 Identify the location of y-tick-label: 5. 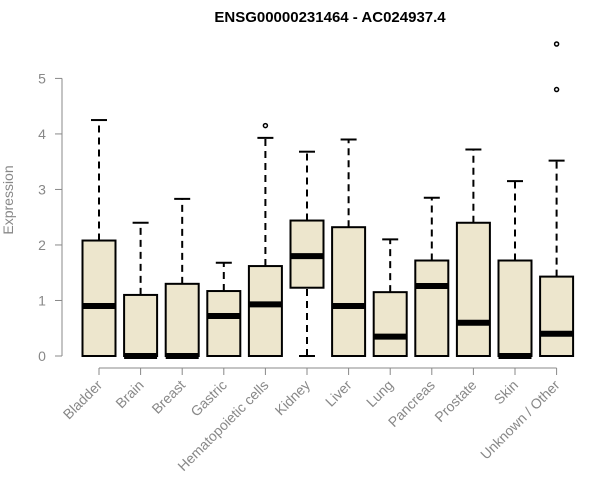
(42, 78).